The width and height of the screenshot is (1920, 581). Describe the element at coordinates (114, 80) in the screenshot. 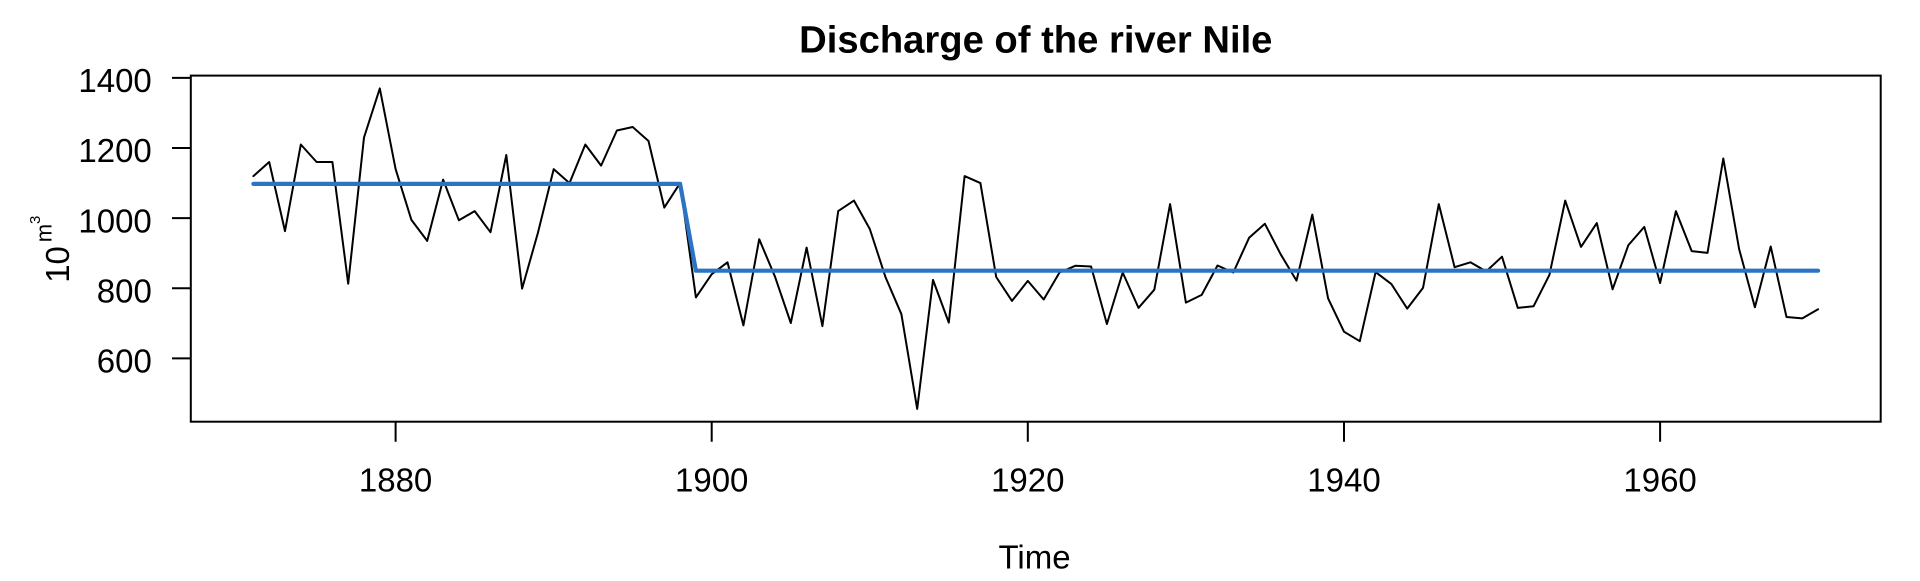

I see `svg-text: 1400` at that location.